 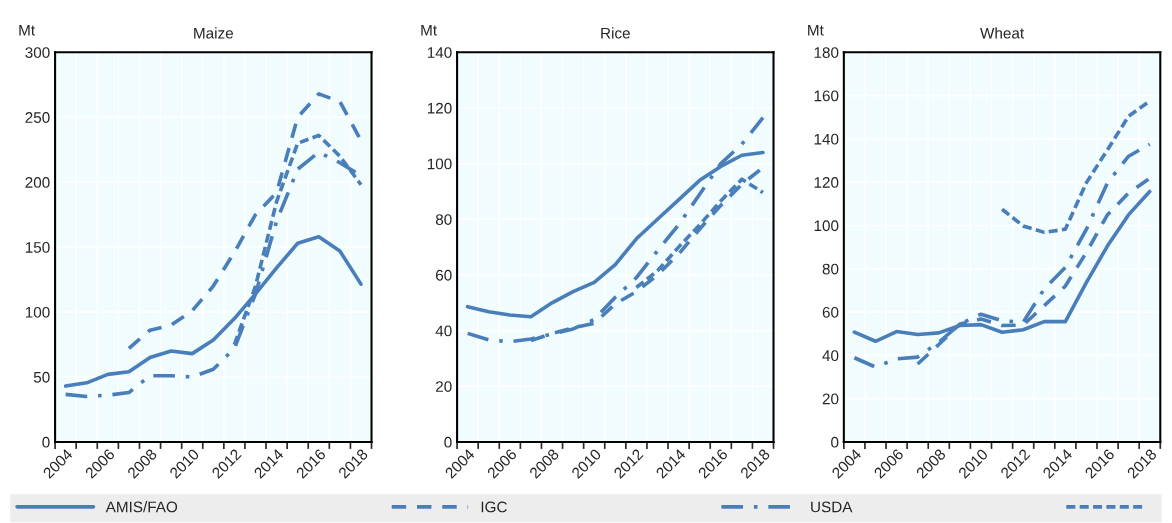 I want to click on chart-title: Maize, so click(x=213, y=33).